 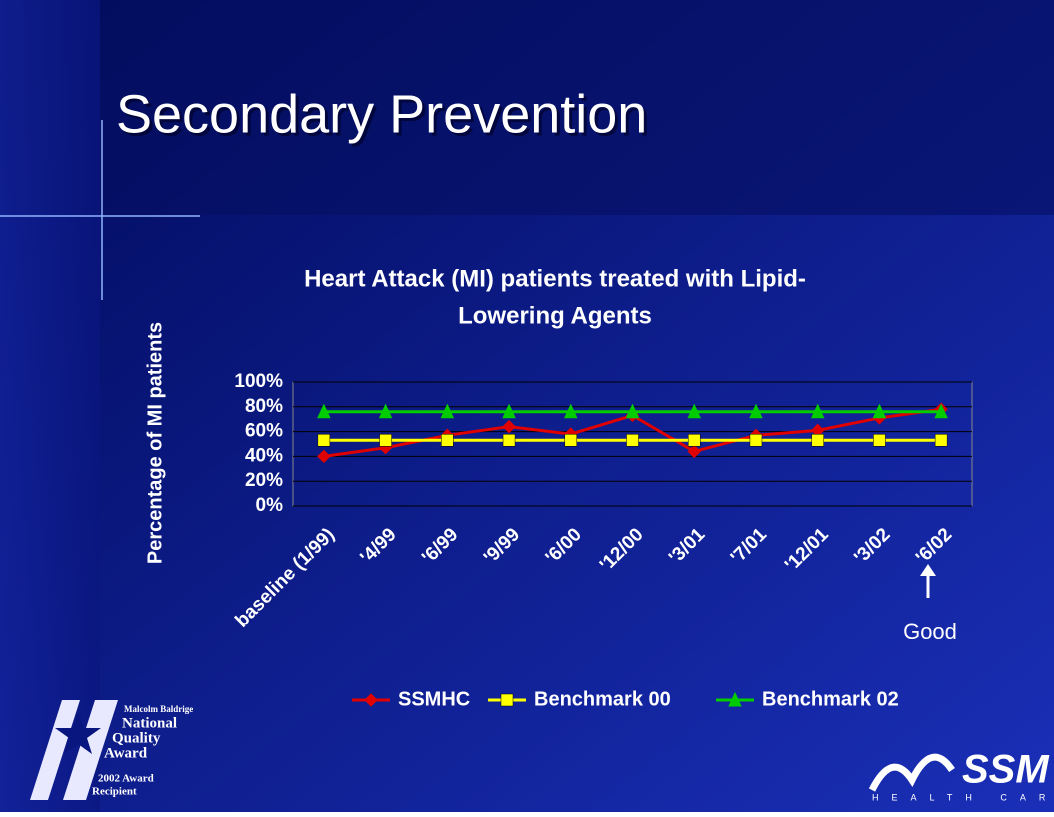 What do you see at coordinates (114, 792) in the screenshot?
I see `logo-text: Recipient` at bounding box center [114, 792].